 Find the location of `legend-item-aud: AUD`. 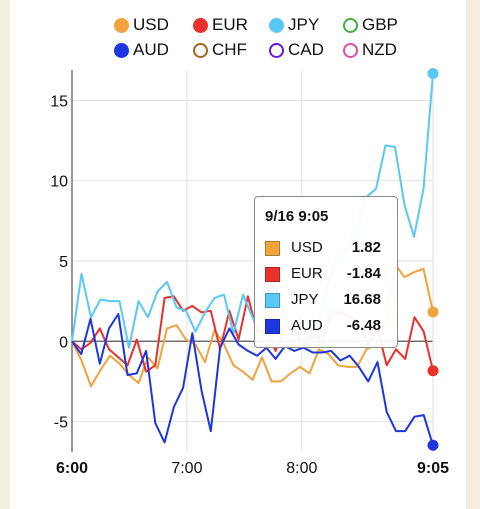

legend-item-aud: AUD is located at coordinates (141, 50).